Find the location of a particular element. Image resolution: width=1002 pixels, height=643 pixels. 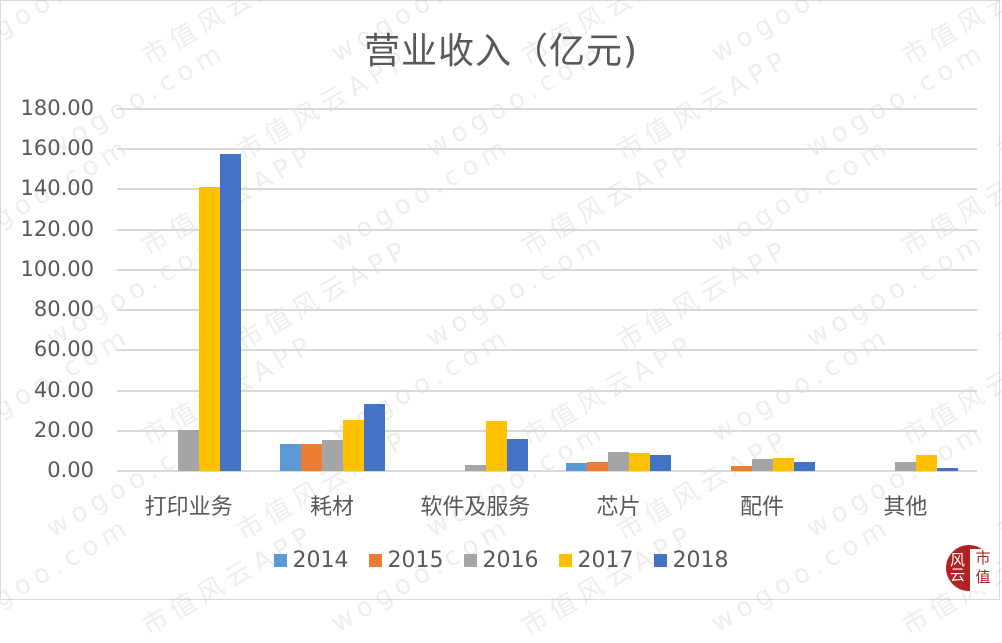

x-category-label: 配件 is located at coordinates (761, 507).